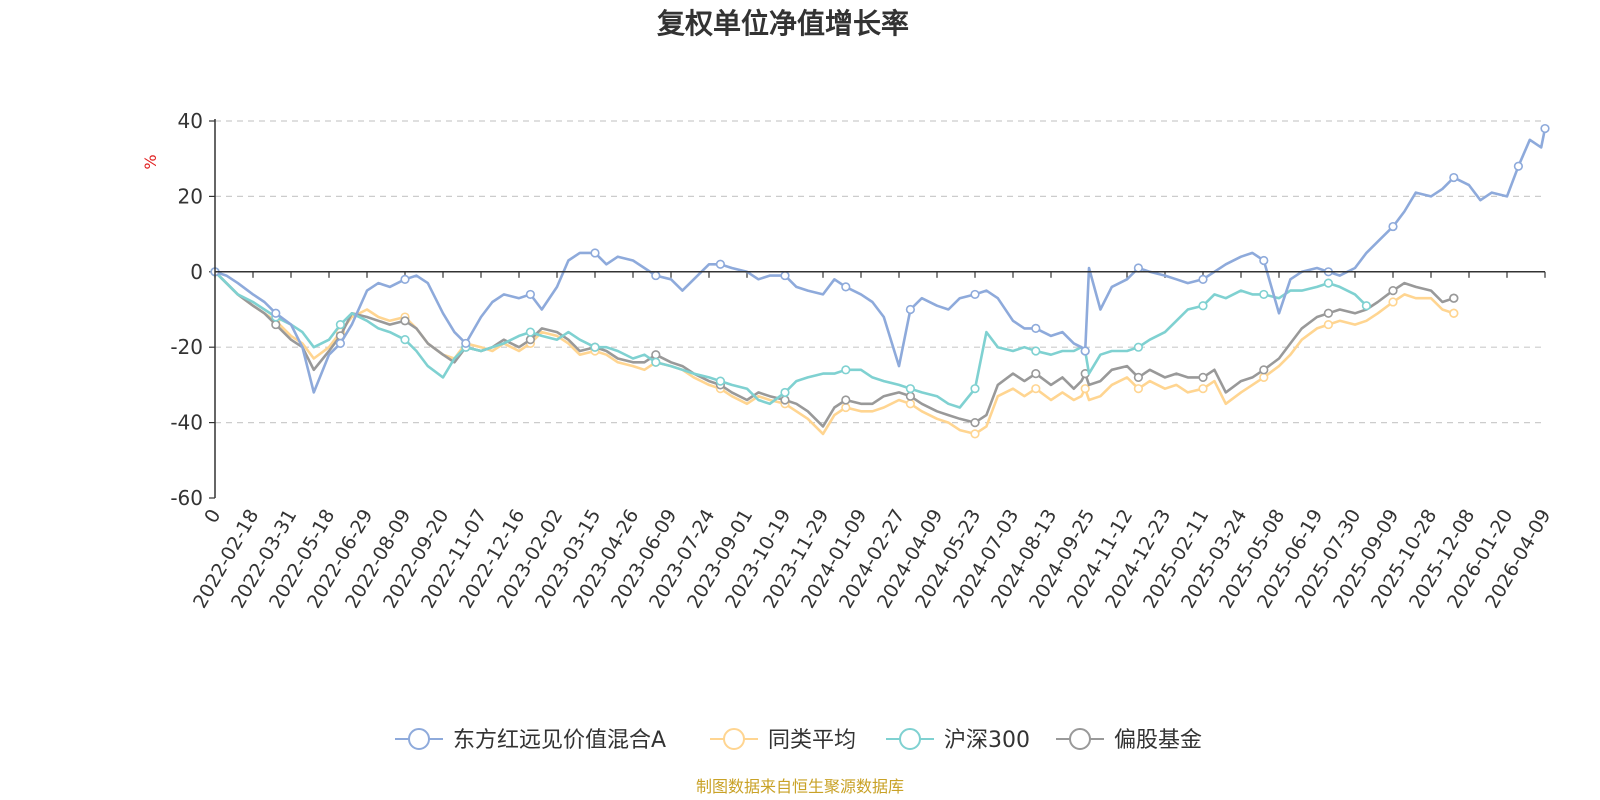 This screenshot has height=800, width=1600. What do you see at coordinates (987, 740) in the screenshot?
I see `legend-label: 沪深300` at bounding box center [987, 740].